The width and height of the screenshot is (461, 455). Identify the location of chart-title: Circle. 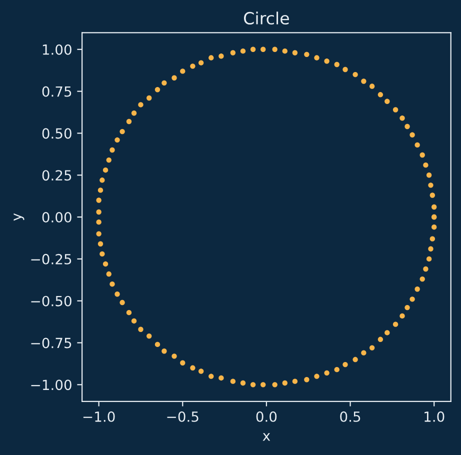
(266, 18).